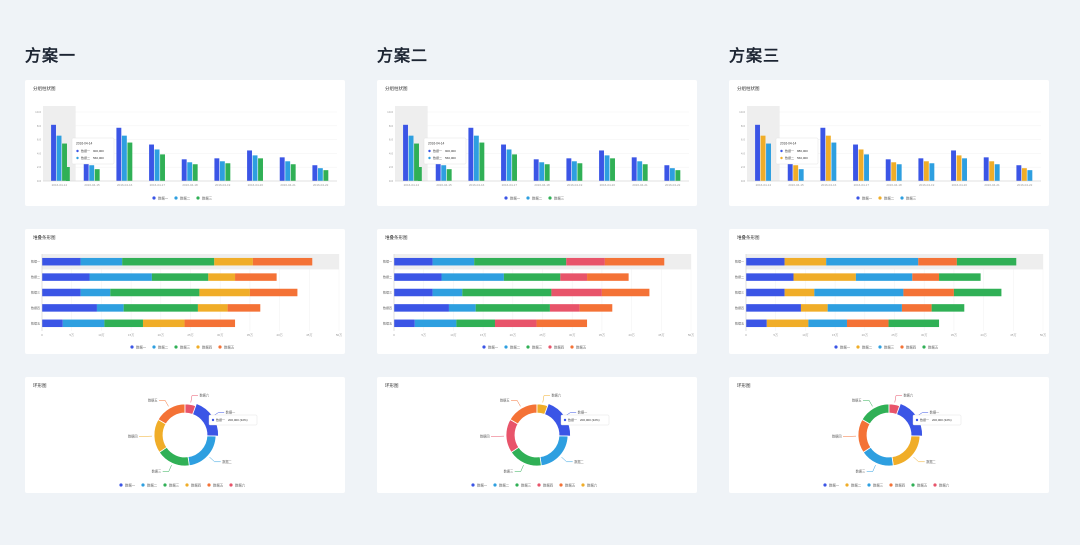  What do you see at coordinates (429, 158) in the screenshot?
I see `tooltip-marker` at bounding box center [429, 158].